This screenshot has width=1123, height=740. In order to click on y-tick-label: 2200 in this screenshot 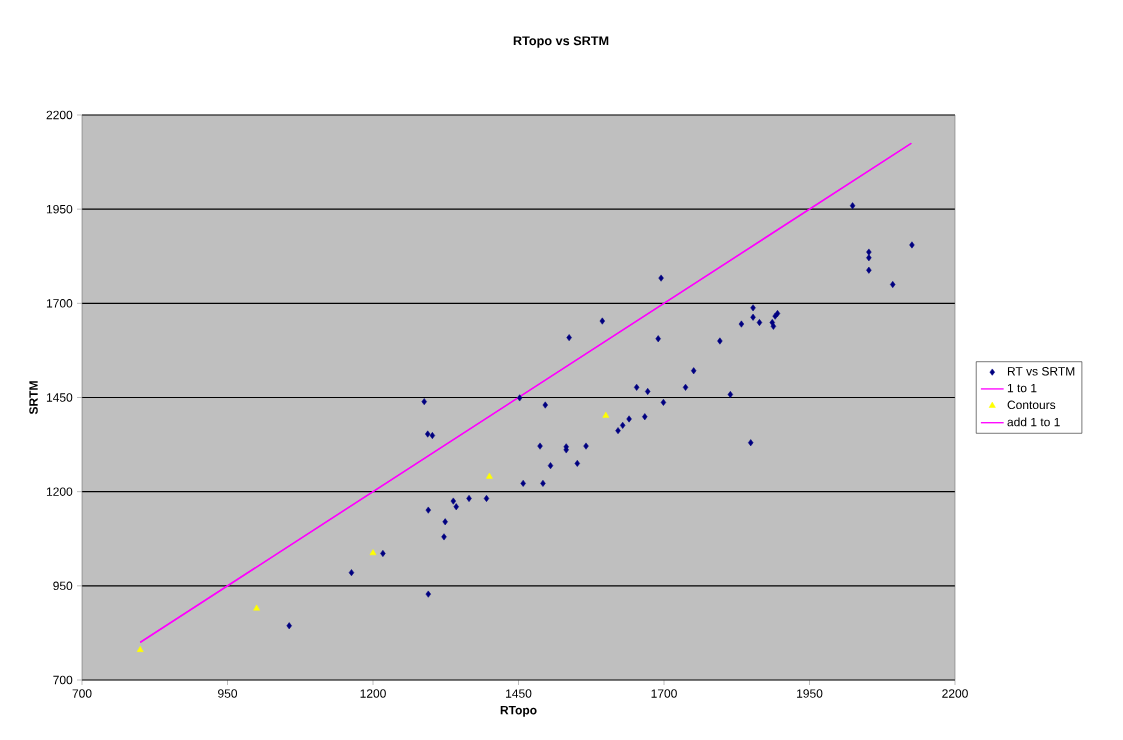, I will do `click(59, 115)`.